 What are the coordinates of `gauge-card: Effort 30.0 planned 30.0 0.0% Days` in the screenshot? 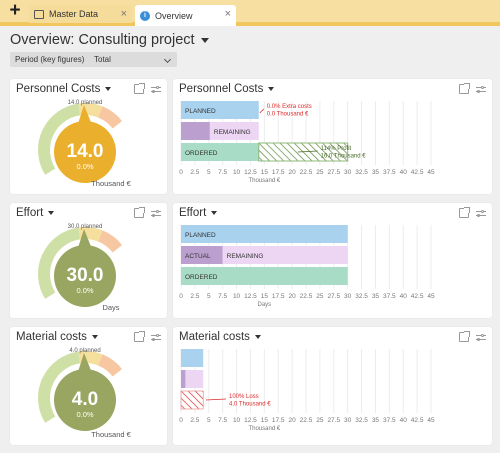 It's located at (88, 260).